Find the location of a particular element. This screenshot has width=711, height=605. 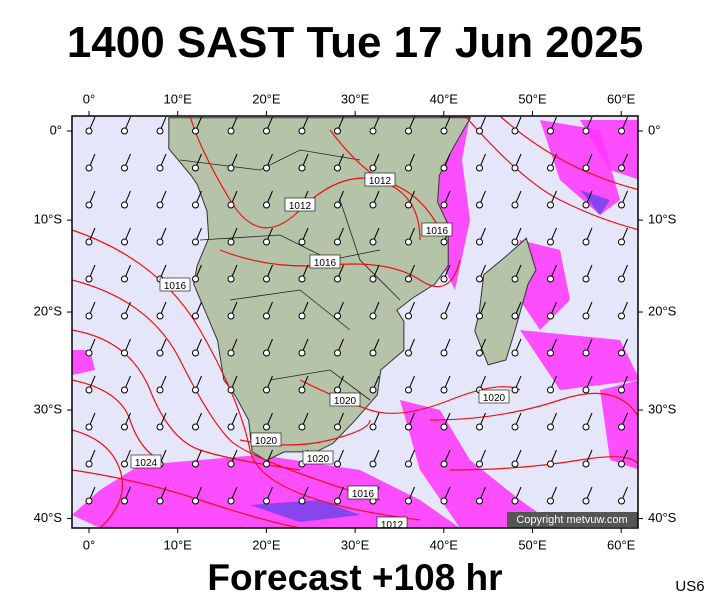

forecast-label: Forecast +108 hr is located at coordinates (354, 577).